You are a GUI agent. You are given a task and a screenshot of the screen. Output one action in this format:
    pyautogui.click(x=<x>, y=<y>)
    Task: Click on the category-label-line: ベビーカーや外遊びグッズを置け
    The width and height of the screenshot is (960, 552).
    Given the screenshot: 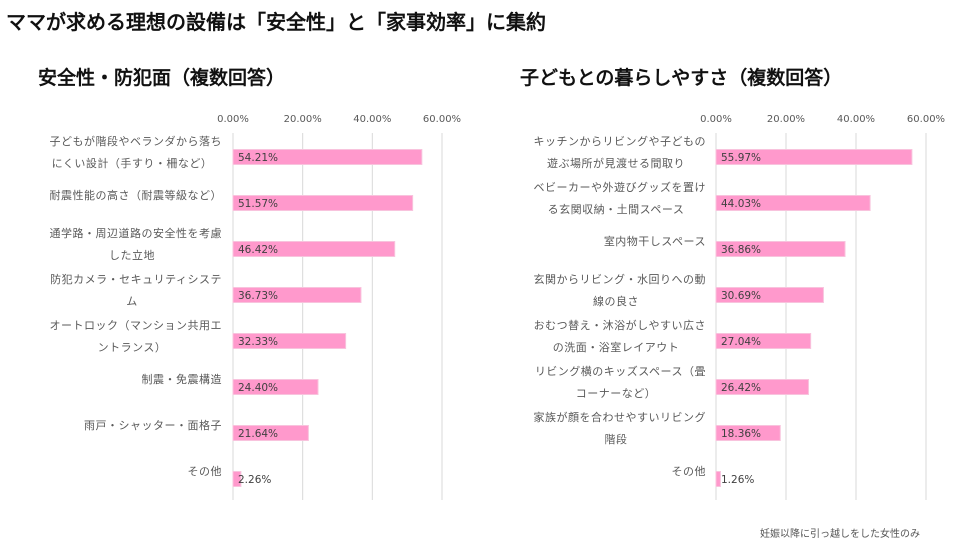 What is the action you would take?
    pyautogui.click(x=620, y=187)
    